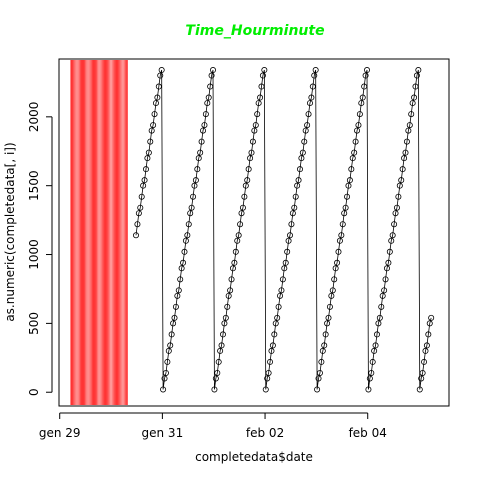  What do you see at coordinates (127, 232) in the screenshot?
I see `band-strip` at bounding box center [127, 232].